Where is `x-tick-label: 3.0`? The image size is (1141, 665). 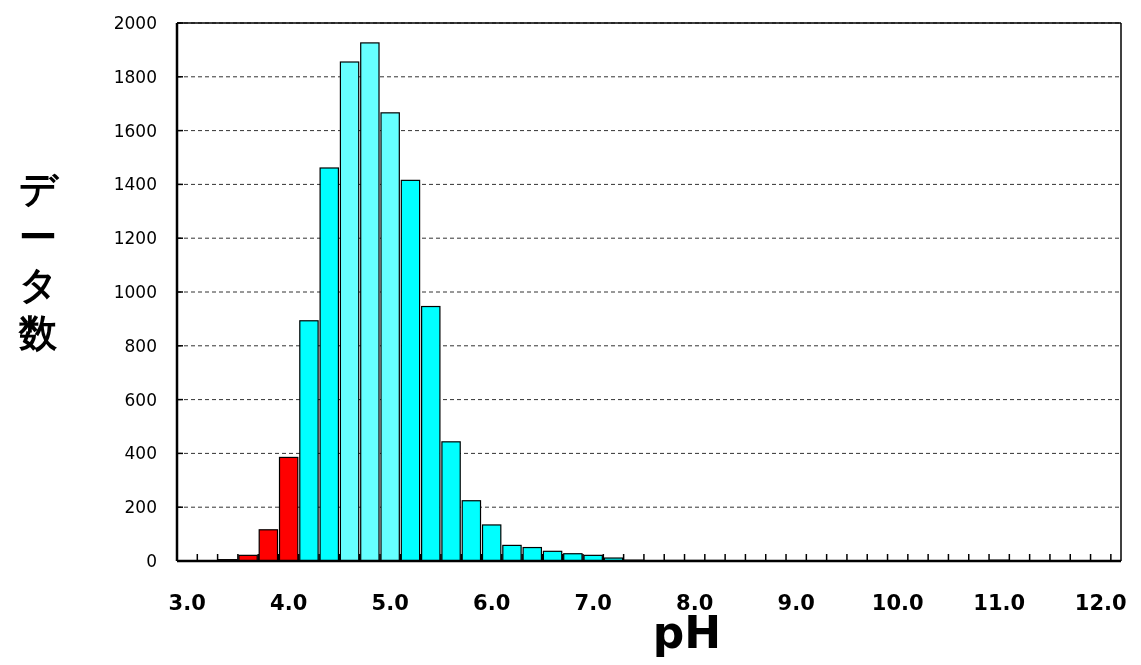
x-tick-label: 3.0 is located at coordinates (187, 603).